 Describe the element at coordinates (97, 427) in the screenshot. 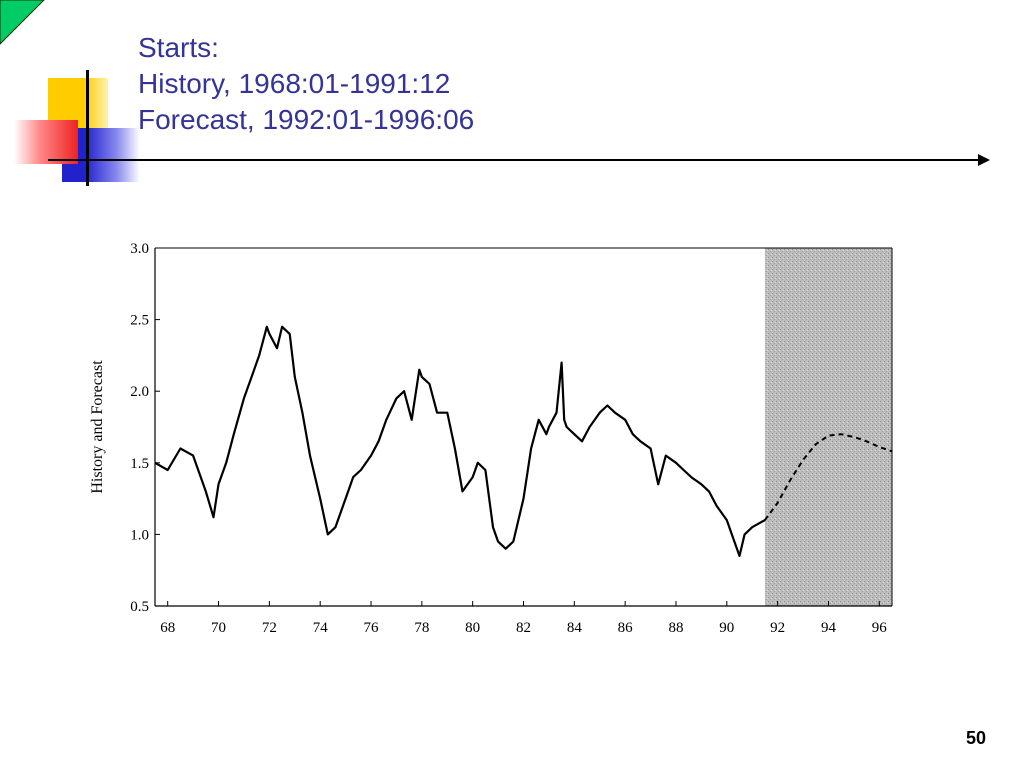

I see `y-axis-label: History and Forecast` at that location.